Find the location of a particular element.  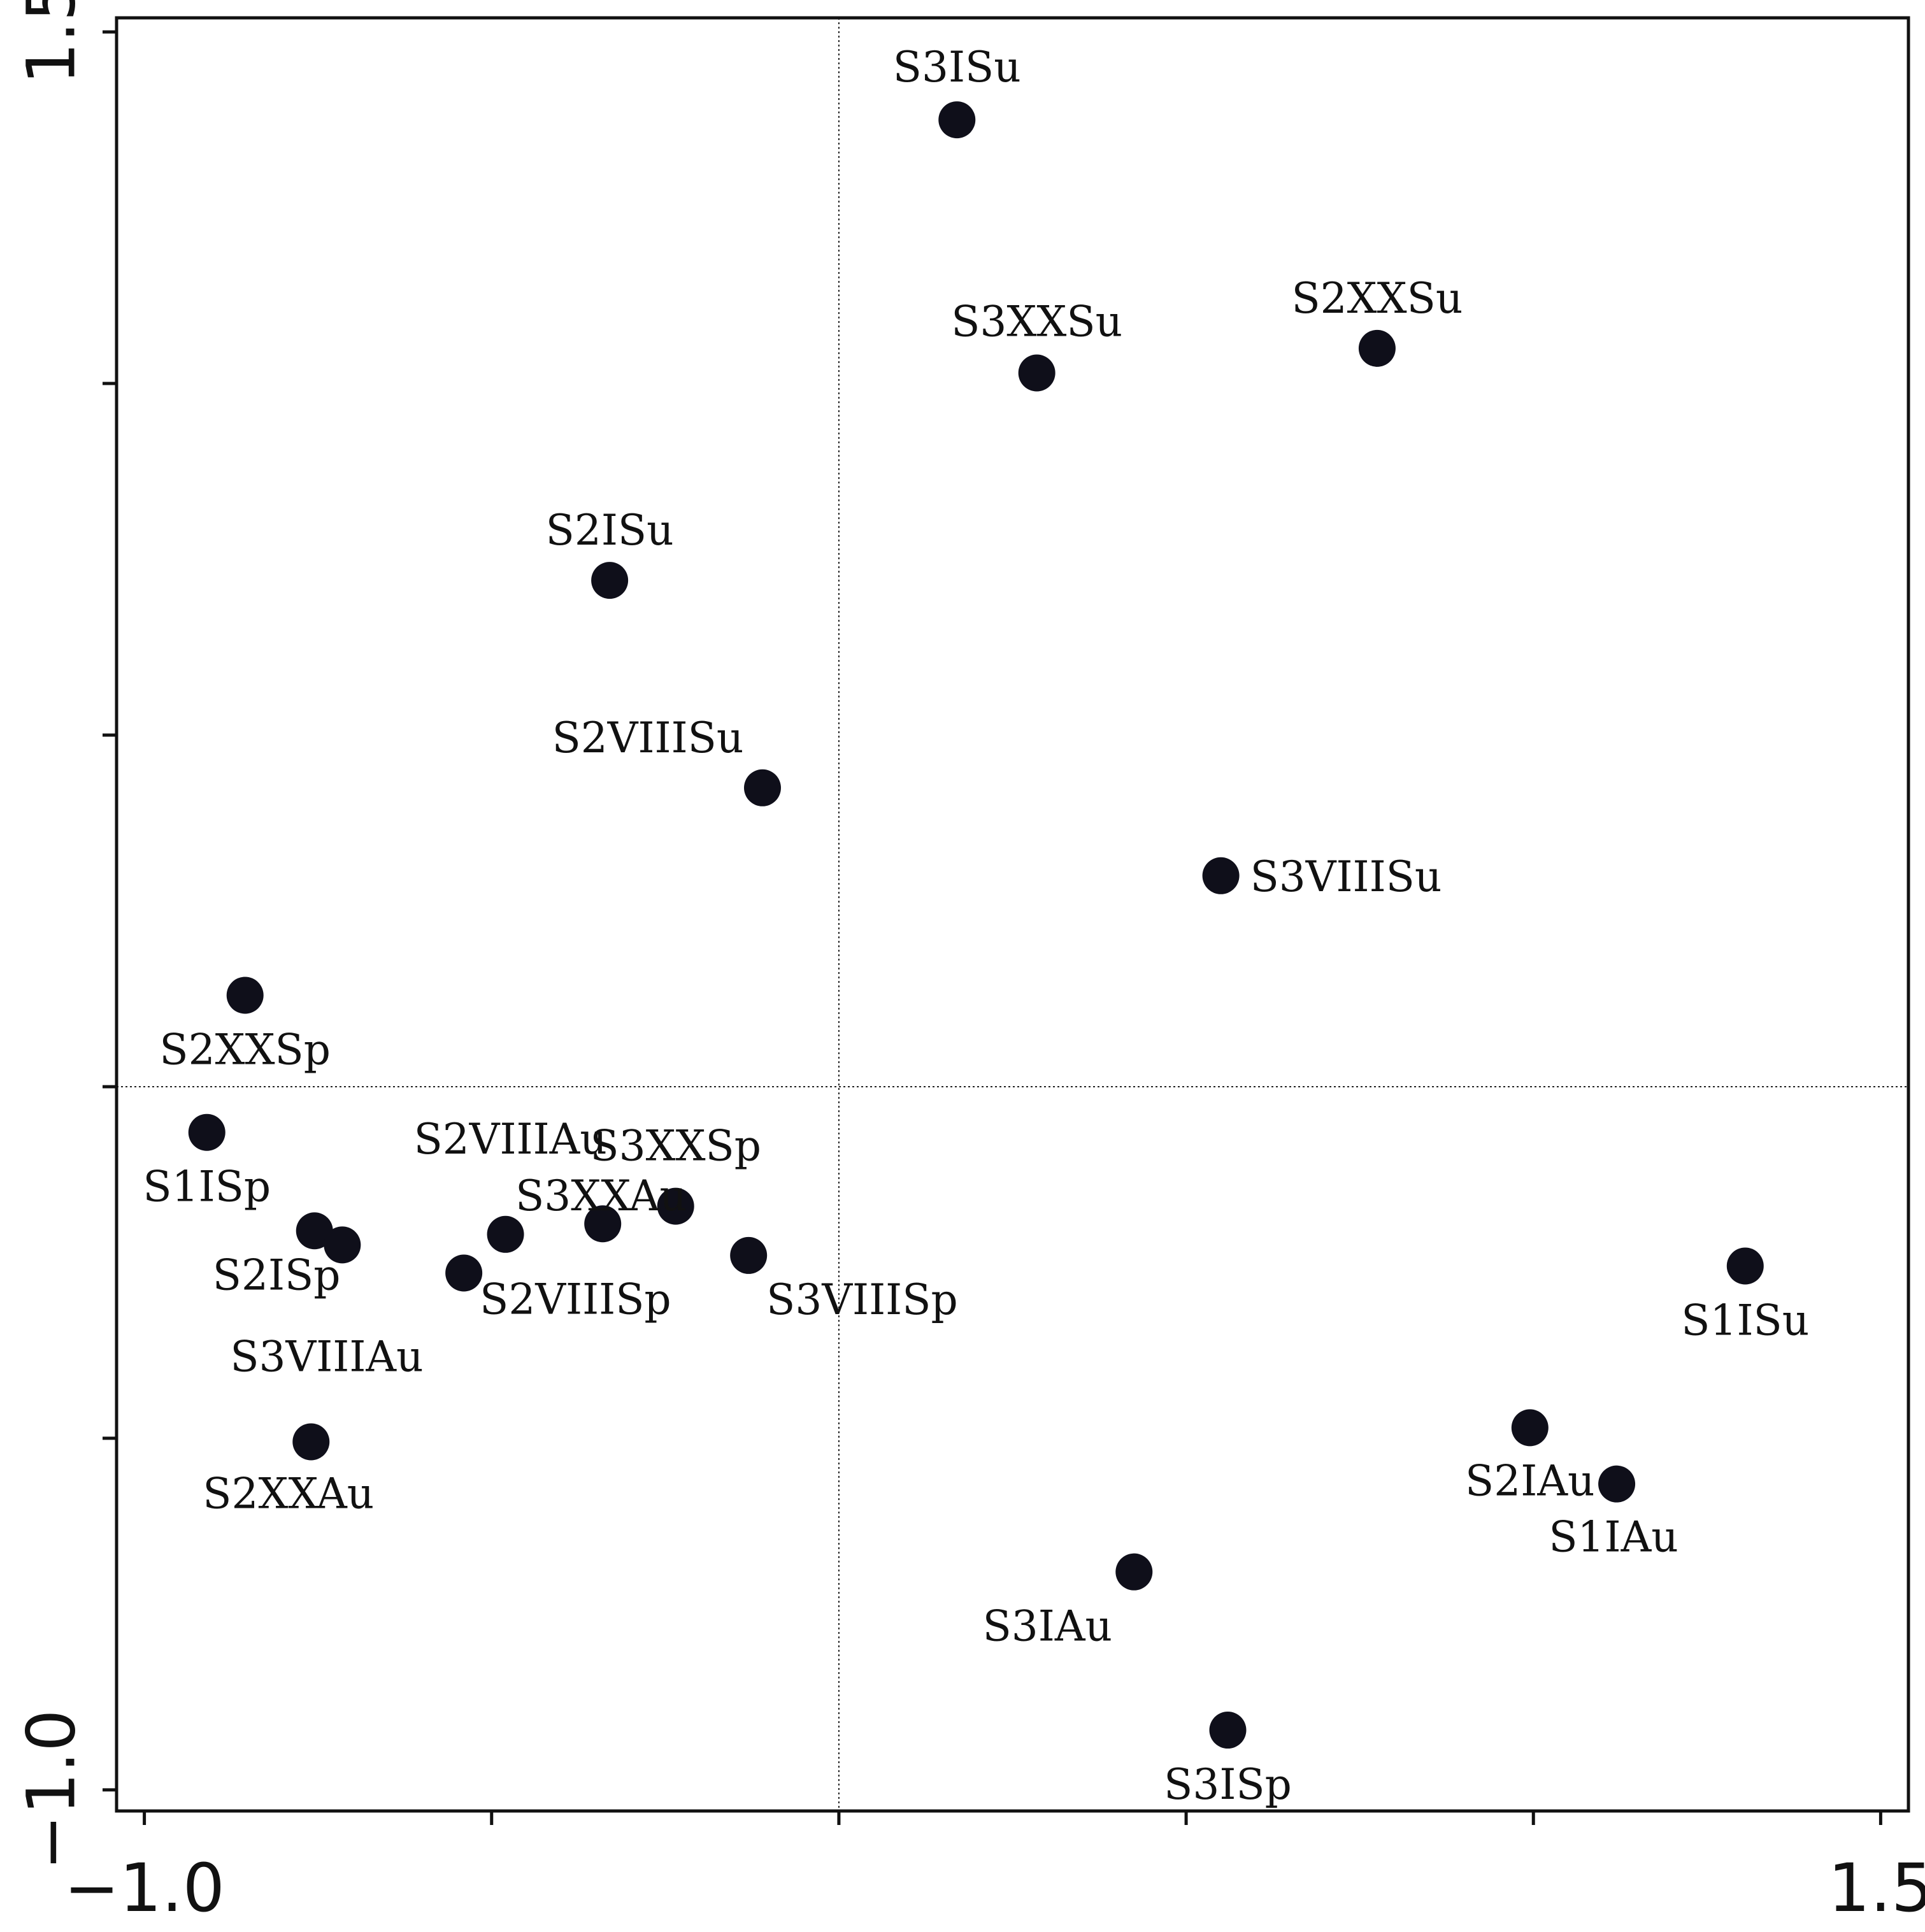

point-label-S2XXSu: S2XXSu is located at coordinates (1377, 298).